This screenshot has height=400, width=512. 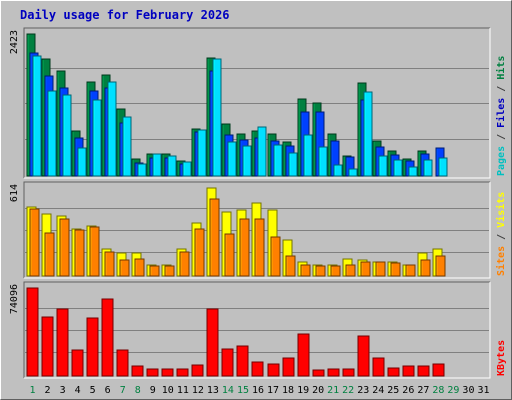 I want to click on day-label-11: 11, so click(x=183, y=390).